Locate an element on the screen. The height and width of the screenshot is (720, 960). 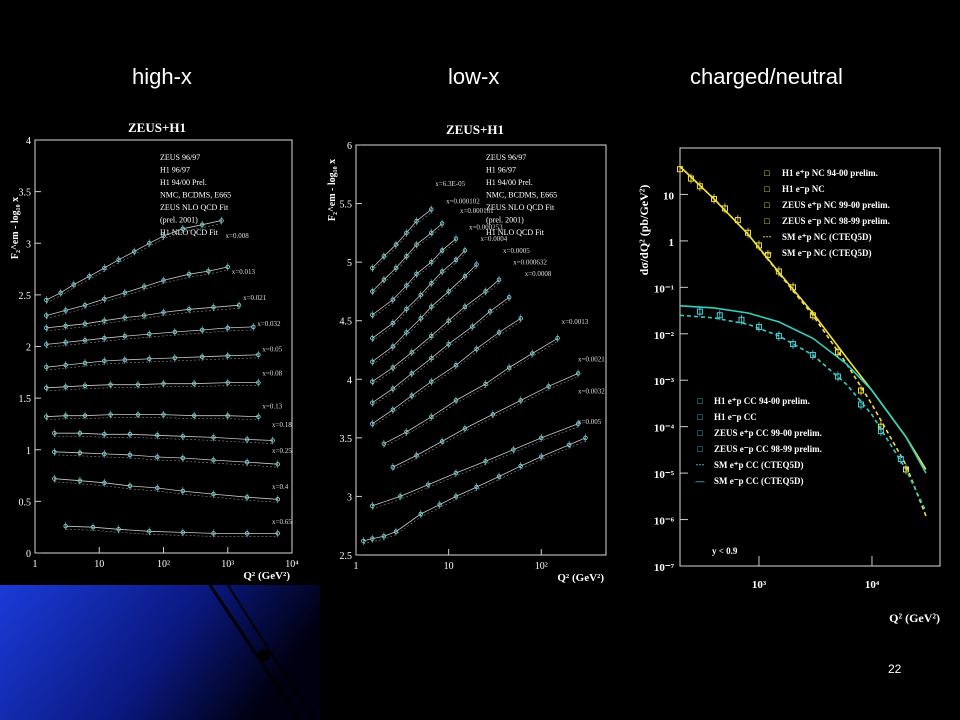
series-label: x=0.0032 is located at coordinates (591, 391).